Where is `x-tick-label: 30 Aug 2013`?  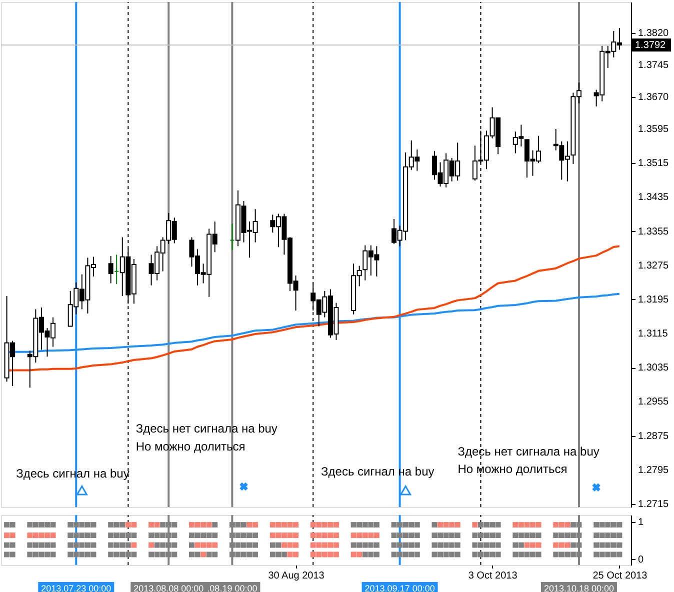
x-tick-label: 30 Aug 2013 is located at coordinates (296, 576).